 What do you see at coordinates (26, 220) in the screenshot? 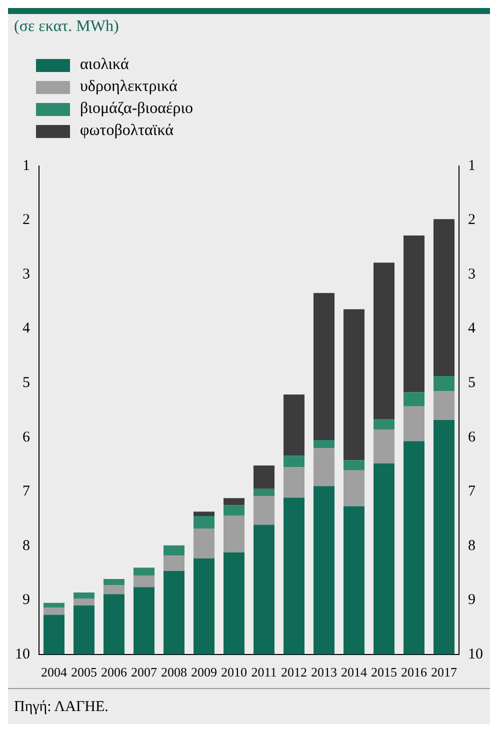
I see `y-tick-label: 2` at bounding box center [26, 220].